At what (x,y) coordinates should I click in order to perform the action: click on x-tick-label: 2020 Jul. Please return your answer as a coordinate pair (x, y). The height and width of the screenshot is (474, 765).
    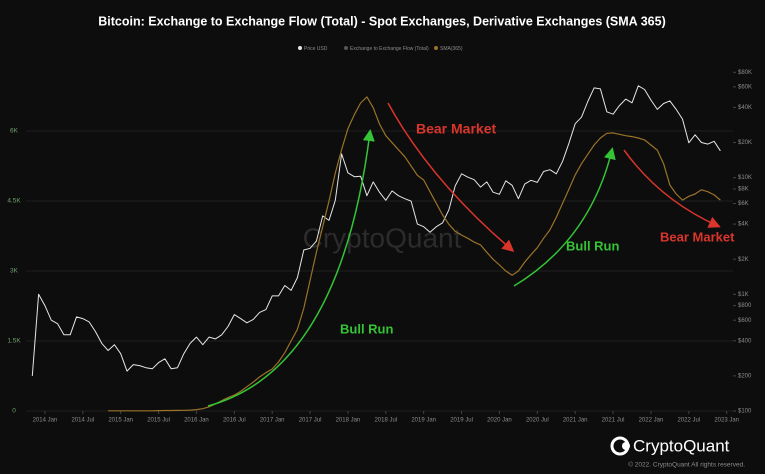
    Looking at the image, I should click on (537, 421).